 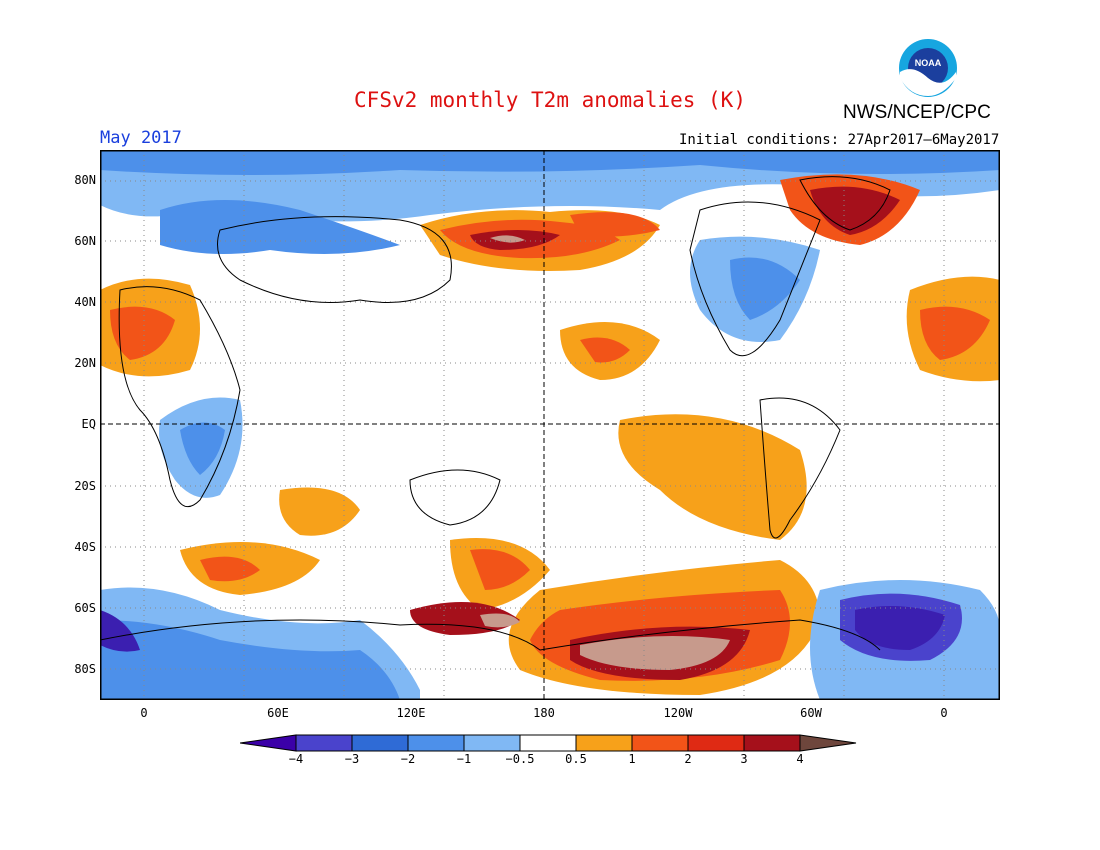 What do you see at coordinates (688, 759) in the screenshot?
I see `colorbar-label: 2` at bounding box center [688, 759].